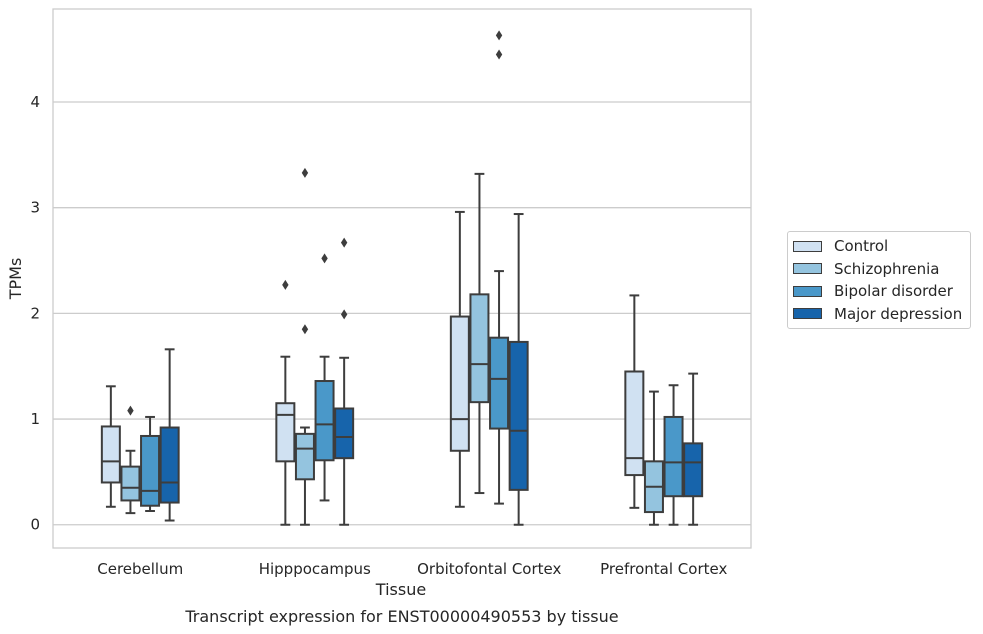 This screenshot has height=634, width=983. I want to click on legend-label-bipolar-disorder: Bipolar disorder, so click(893, 291).